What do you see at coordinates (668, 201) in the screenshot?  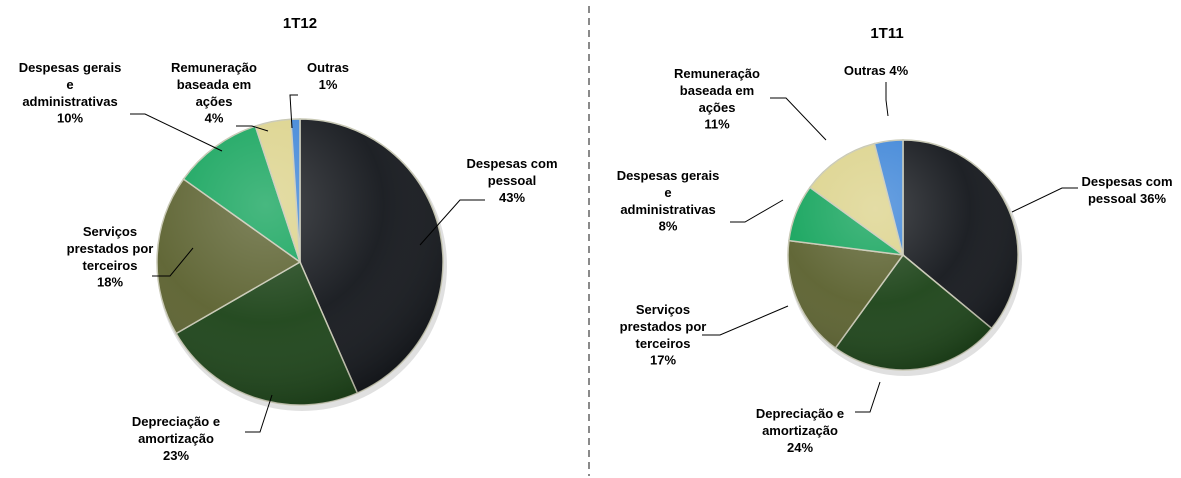 I see `label-despesas-gerais-e-administrativas: Despesas gerais e administrativas 8%` at bounding box center [668, 201].